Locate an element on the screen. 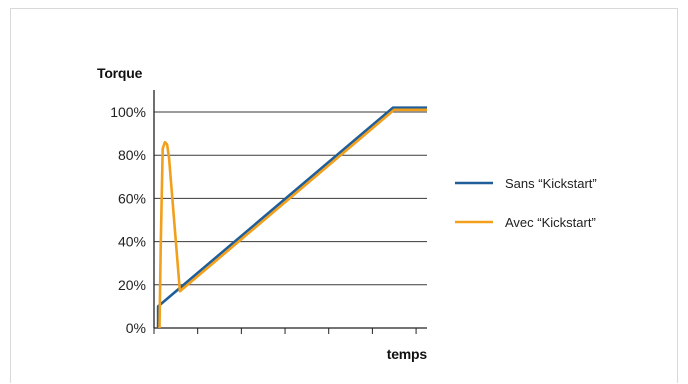  y-tick-label: 80% is located at coordinates (132, 155).